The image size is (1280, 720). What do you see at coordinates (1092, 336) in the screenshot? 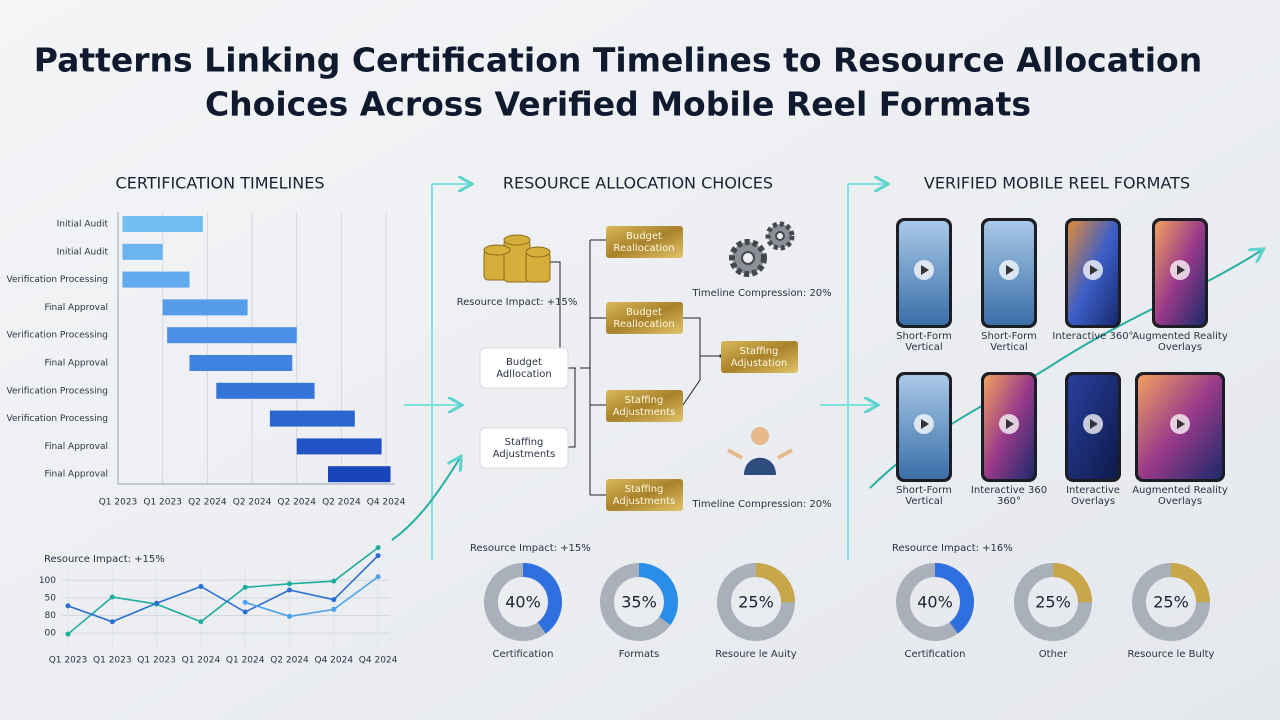
I see `phone-caption: Interactive 360°` at bounding box center [1092, 336].